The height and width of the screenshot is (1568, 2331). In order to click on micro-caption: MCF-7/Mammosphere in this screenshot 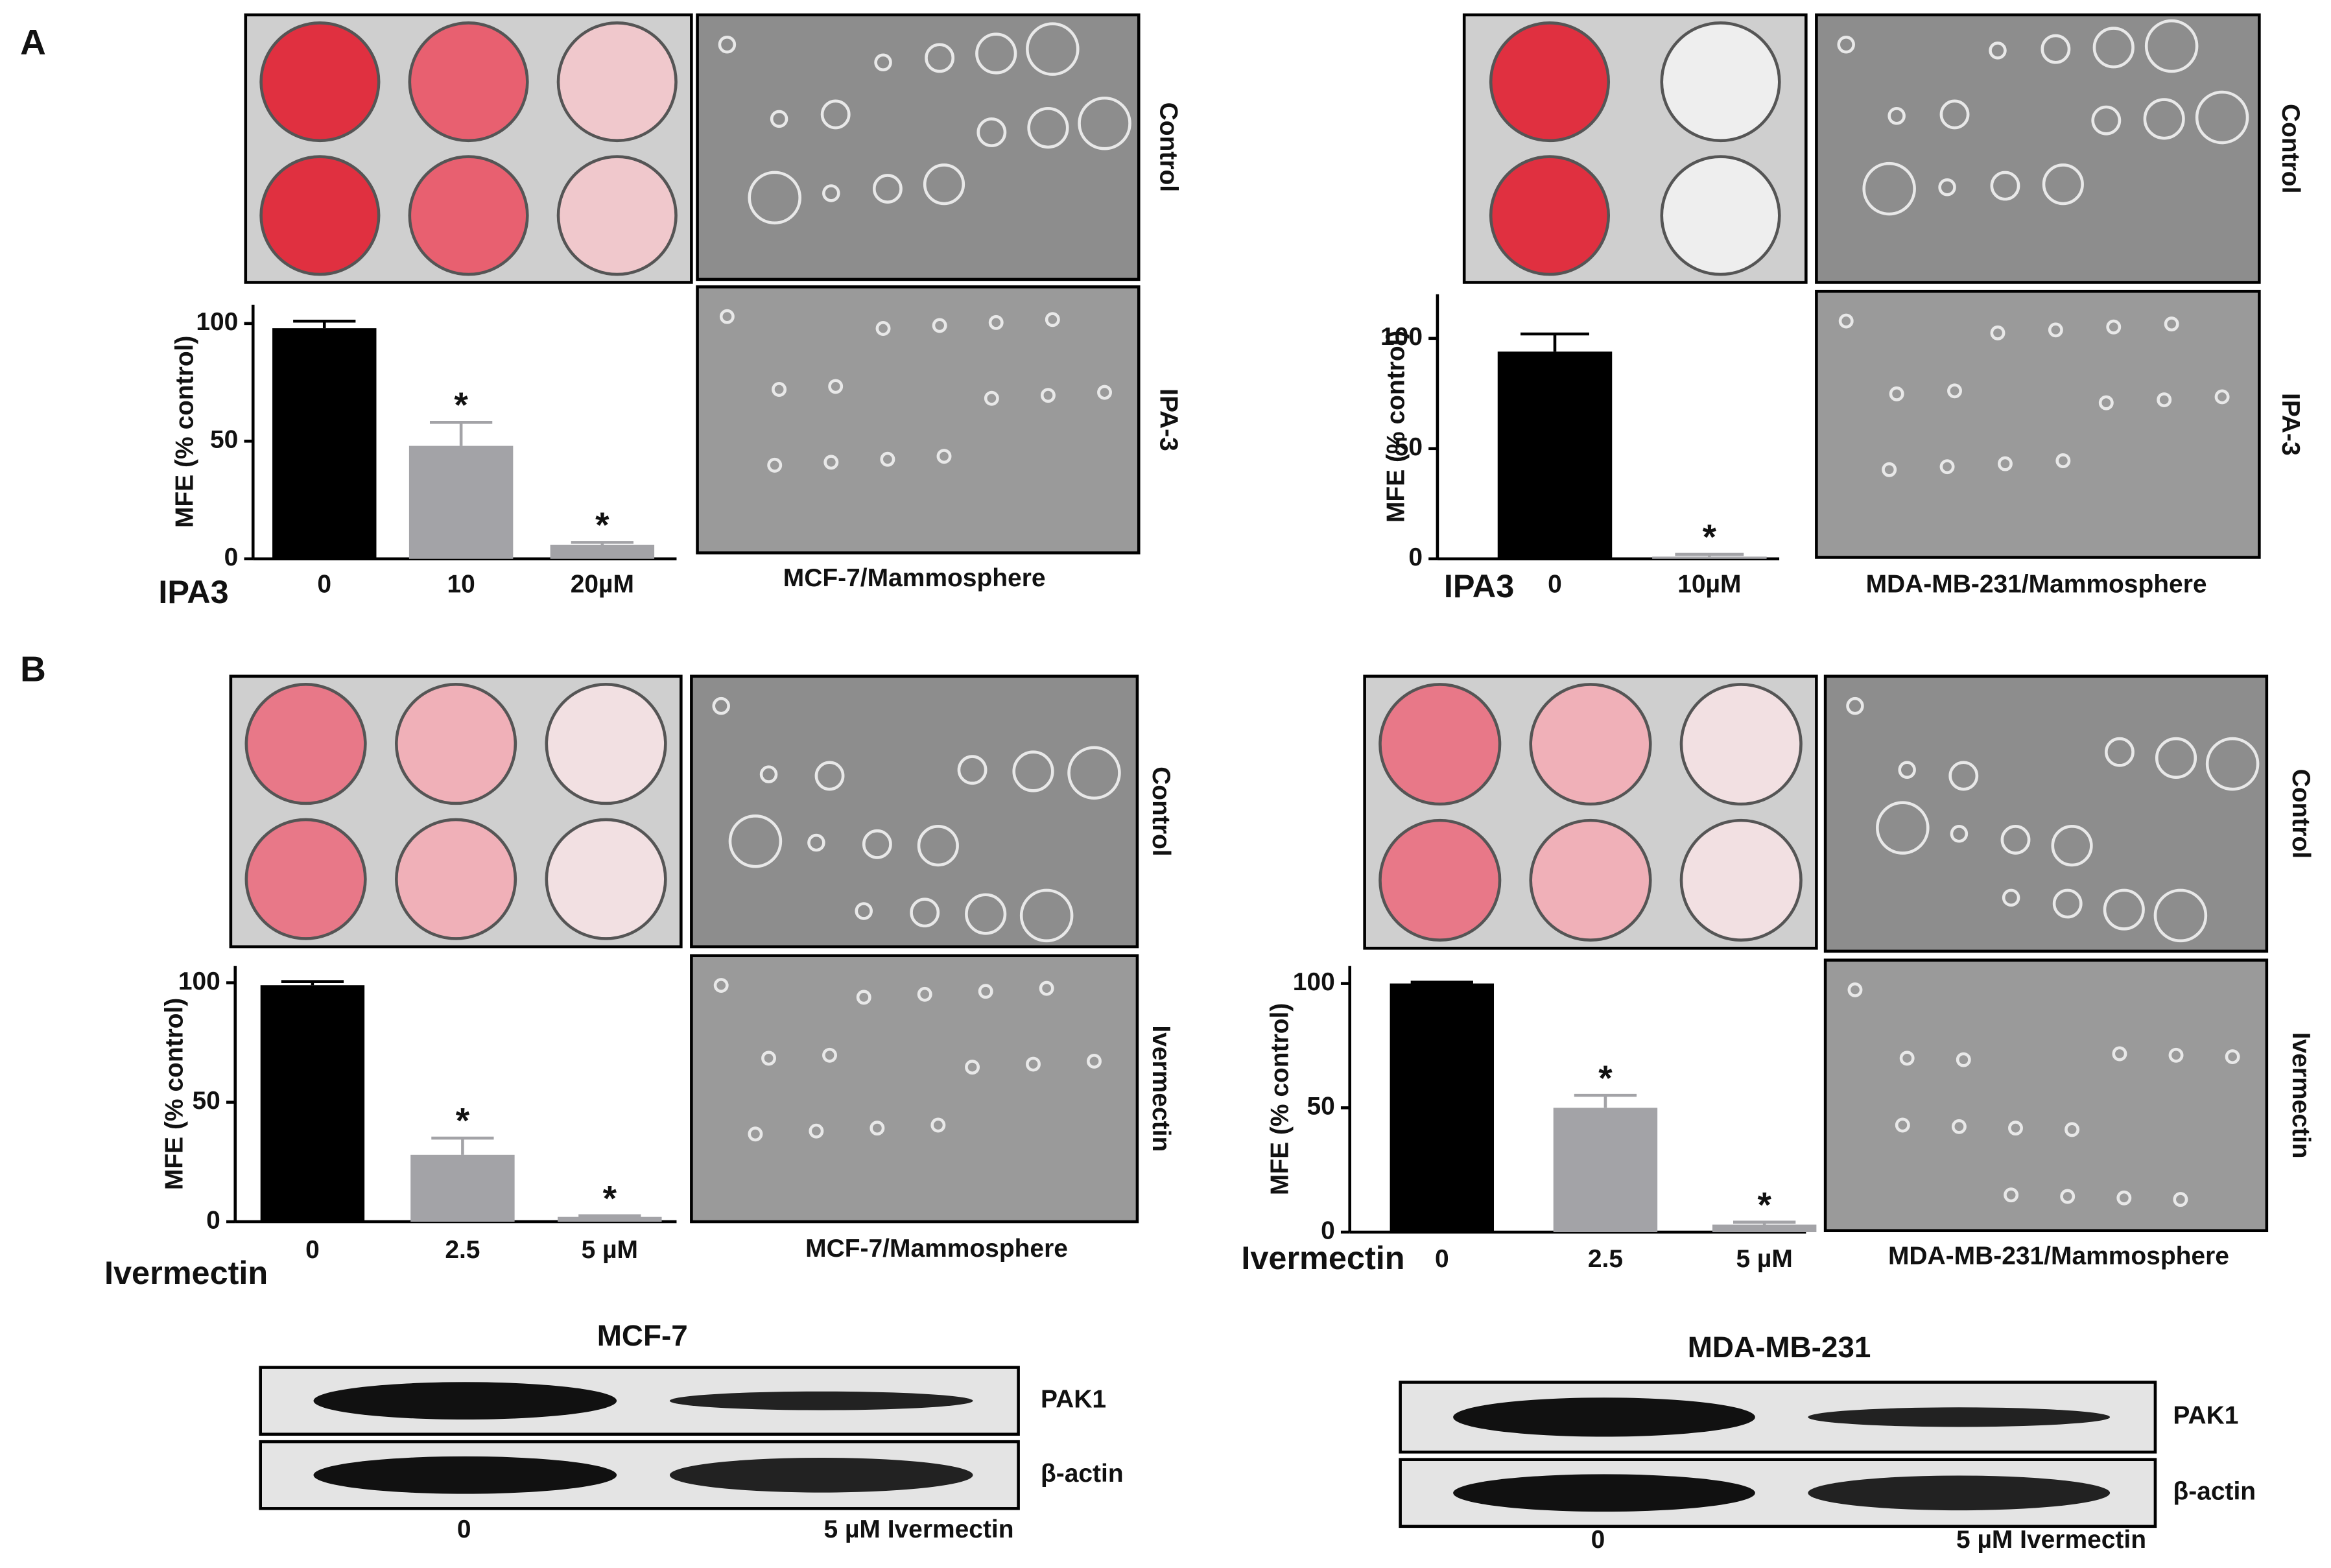, I will do `click(936, 1249)`.